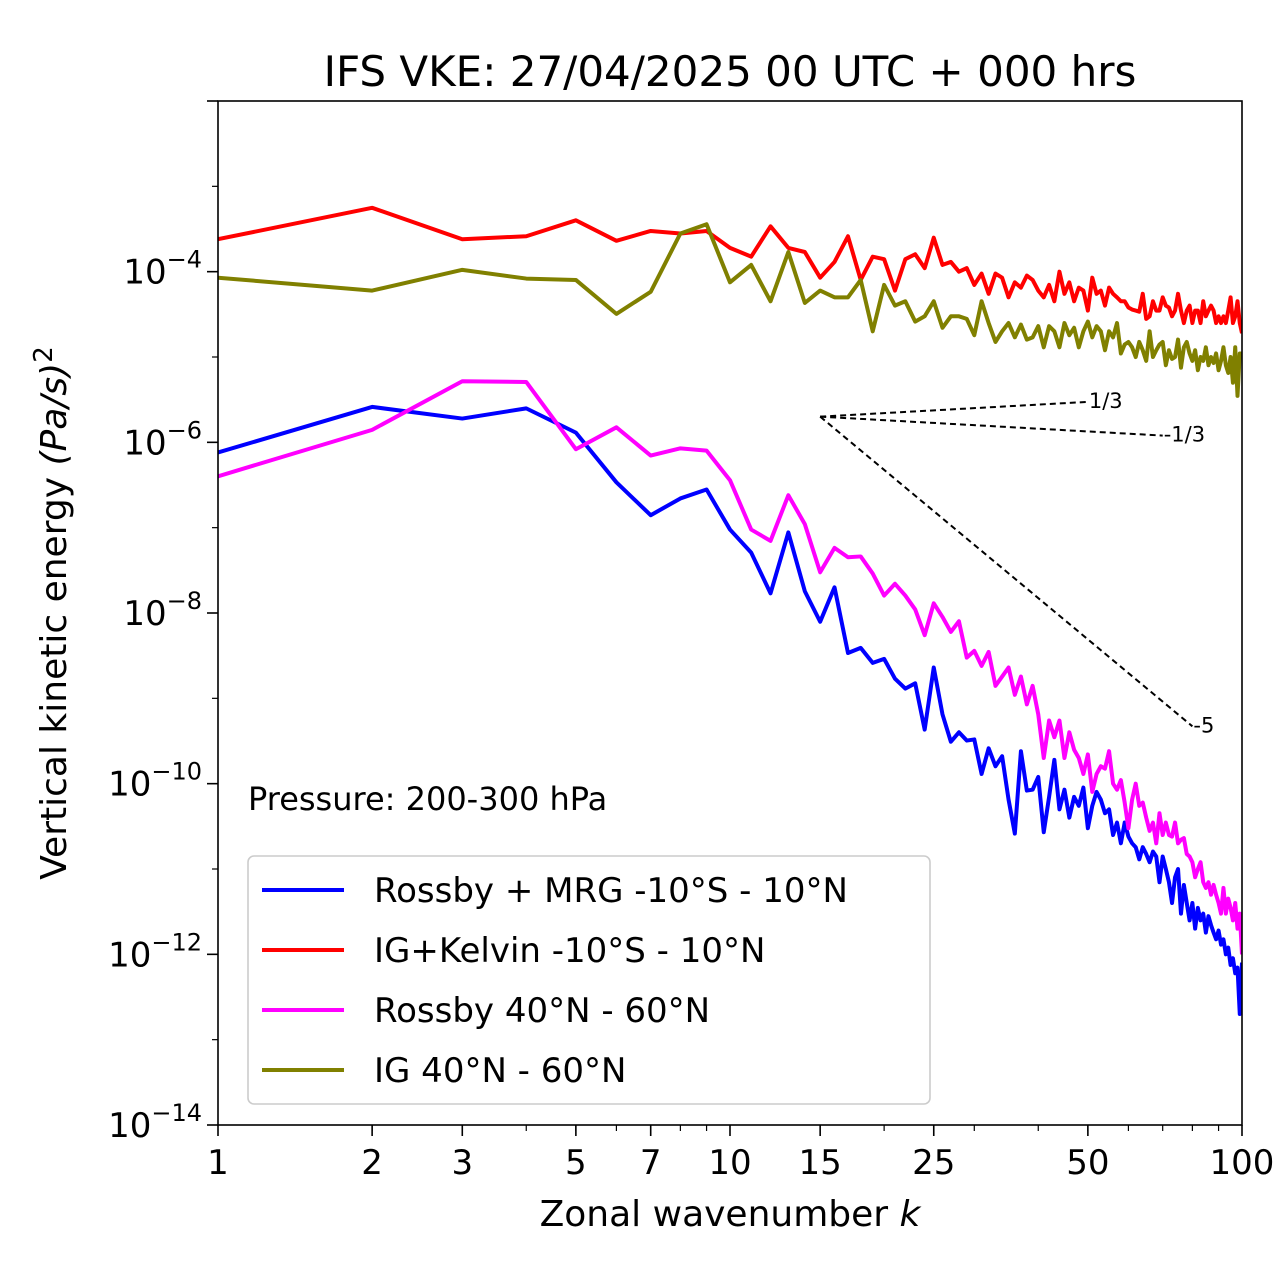 The image size is (1280, 1288). What do you see at coordinates (427, 799) in the screenshot?
I see `pressure-annotation: Pressure: 200-300 hPa` at bounding box center [427, 799].